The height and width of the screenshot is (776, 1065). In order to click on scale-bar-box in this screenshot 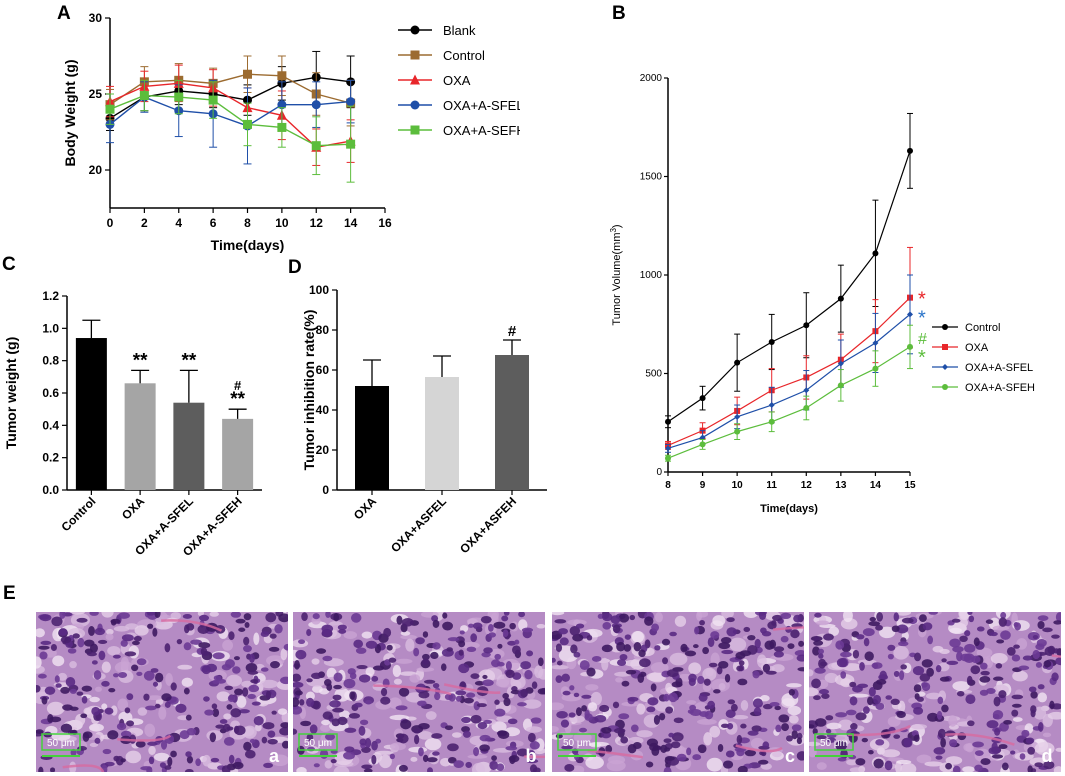, I will do `click(834, 742)`.